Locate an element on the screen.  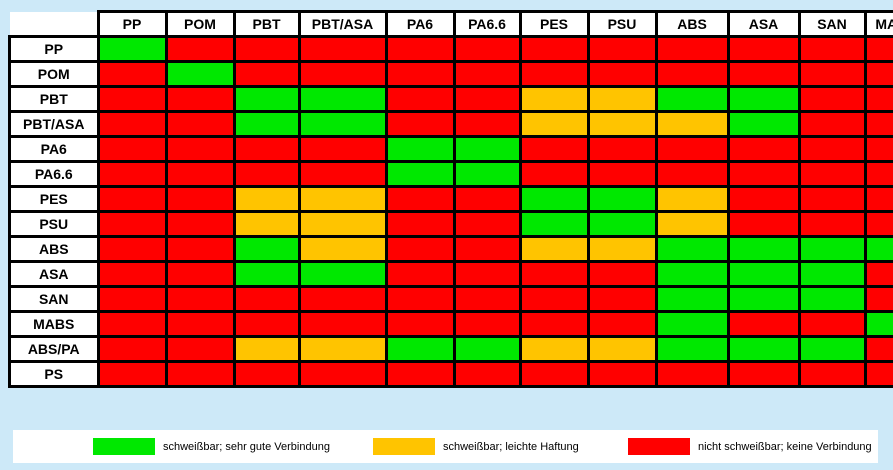
table-row: PBT is located at coordinates (450, 99).